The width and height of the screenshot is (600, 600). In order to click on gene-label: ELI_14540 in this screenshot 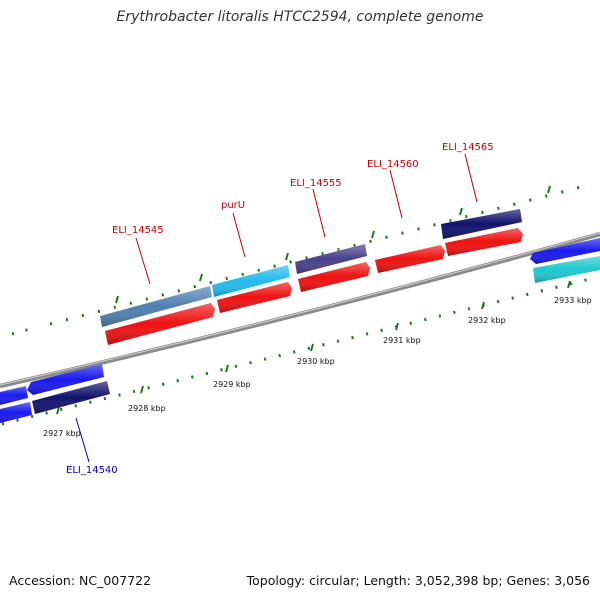, I will do `click(92, 470)`.